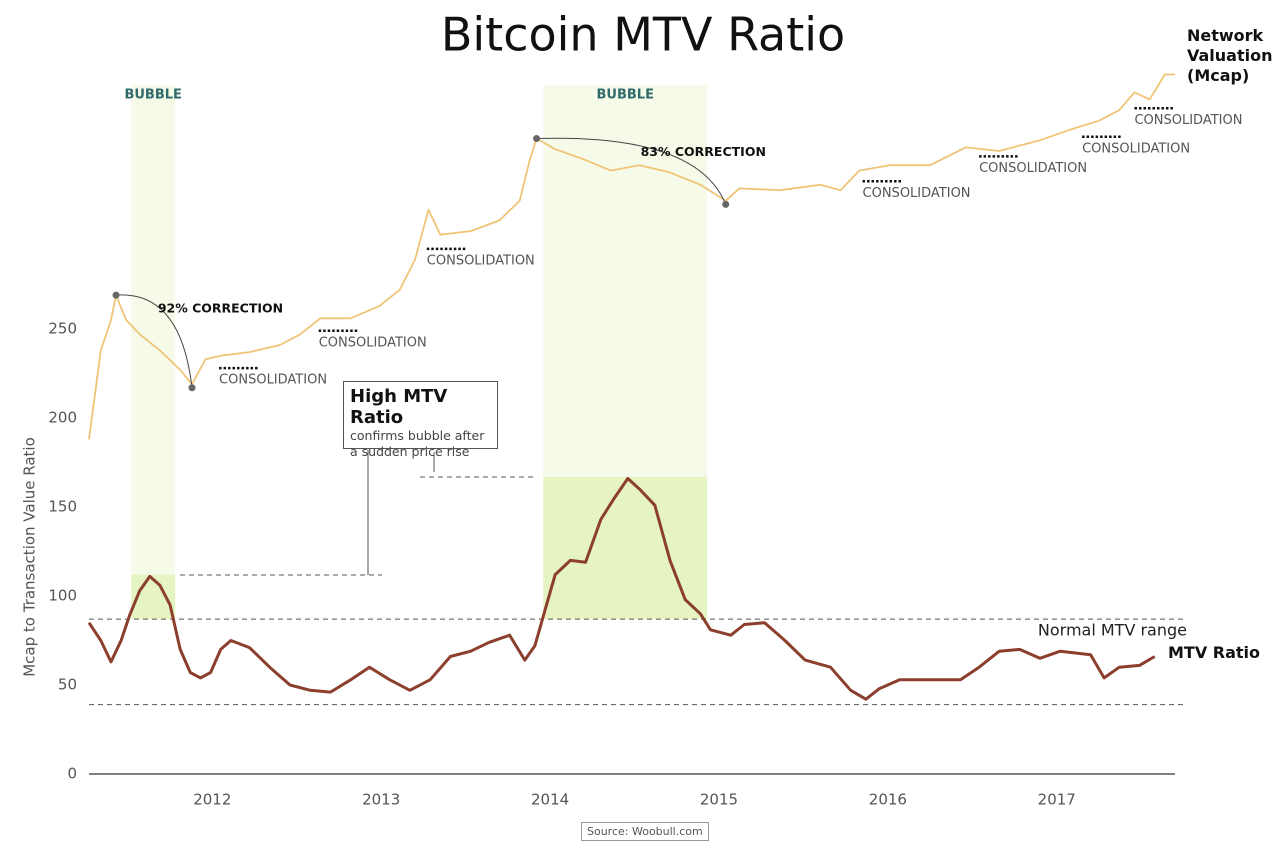  I want to click on series-label: Network Valuation (Mcap), so click(1230, 55).